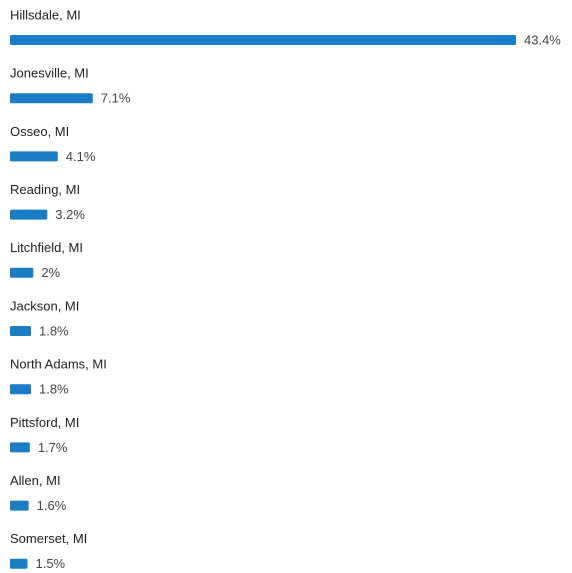 The height and width of the screenshot is (573, 572). I want to click on value-label: 4.1%, so click(81, 156).